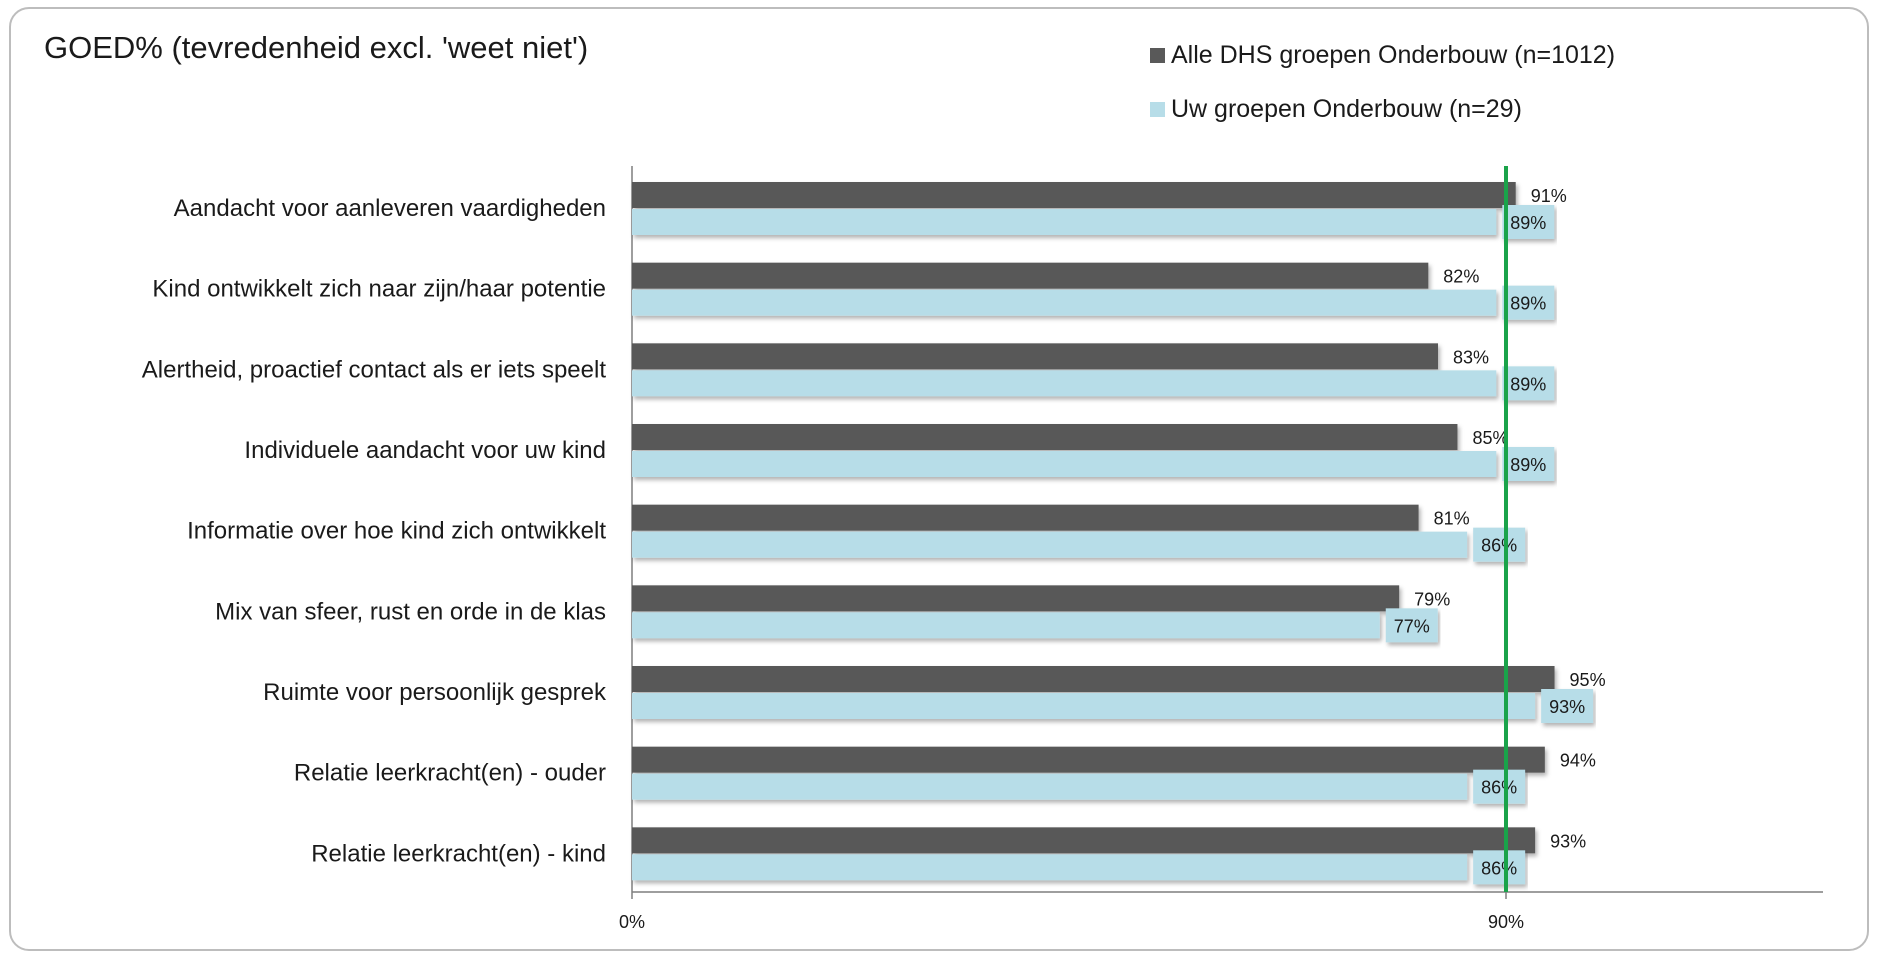 The image size is (1878, 956). Describe the element at coordinates (1588, 680) in the screenshot. I see `value-label-all-groups: 95%` at that location.